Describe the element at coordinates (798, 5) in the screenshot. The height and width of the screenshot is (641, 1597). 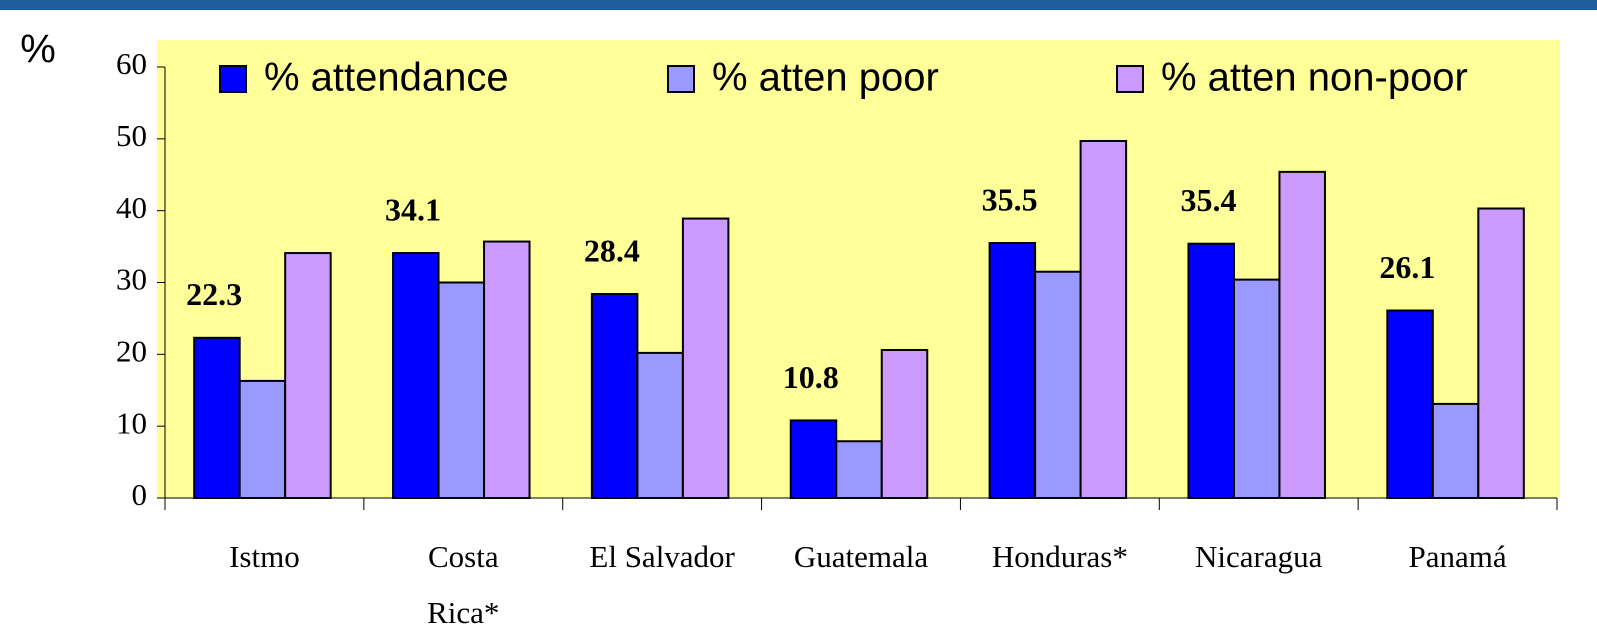
I see `top-bar` at that location.